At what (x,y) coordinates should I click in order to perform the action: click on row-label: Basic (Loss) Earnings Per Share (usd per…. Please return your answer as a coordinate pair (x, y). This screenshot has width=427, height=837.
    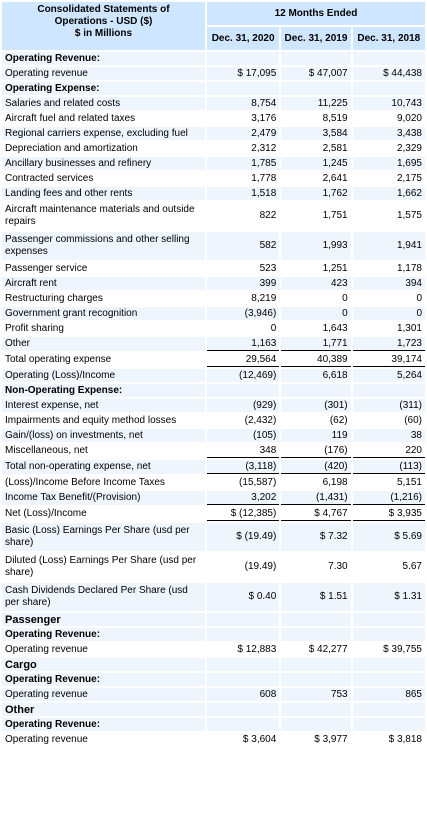
    Looking at the image, I should click on (103, 537).